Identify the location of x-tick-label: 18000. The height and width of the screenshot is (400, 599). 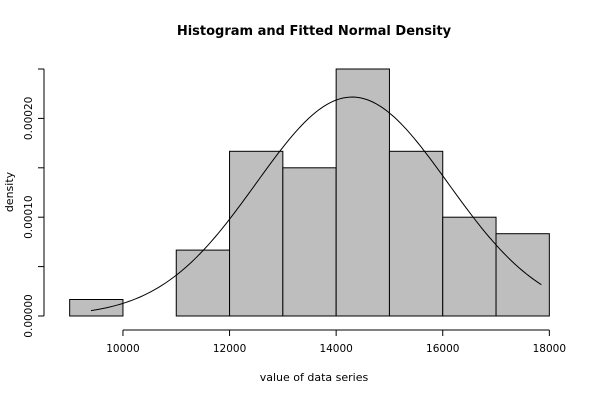
(549, 349).